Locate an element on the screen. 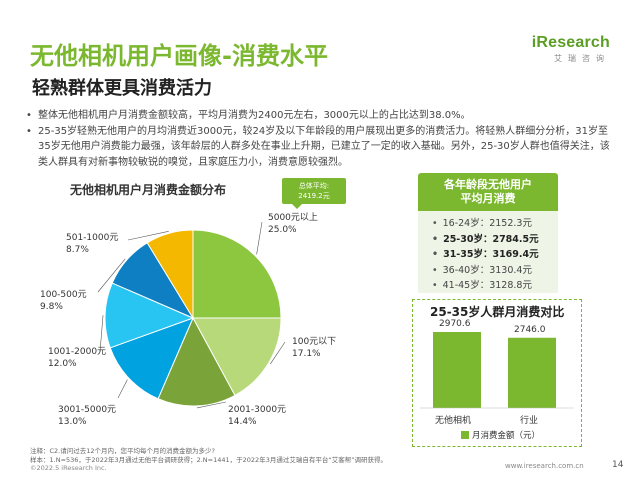  average-badge-value: 2419.2元 is located at coordinates (314, 196).